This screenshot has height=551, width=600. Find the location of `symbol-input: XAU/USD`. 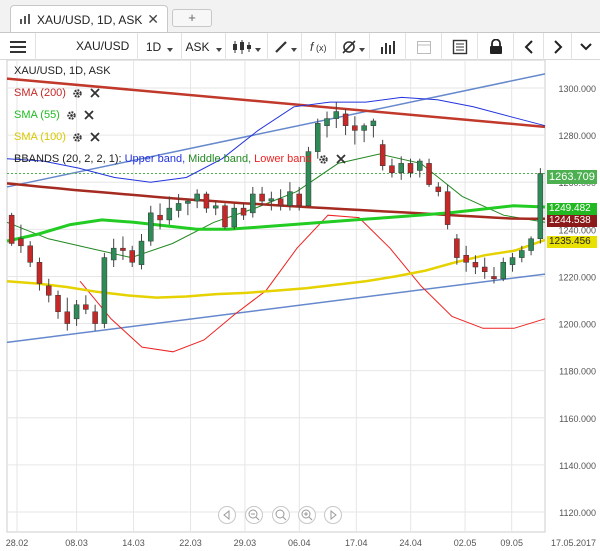

symbol-input: XAU/USD is located at coordinates (103, 46).